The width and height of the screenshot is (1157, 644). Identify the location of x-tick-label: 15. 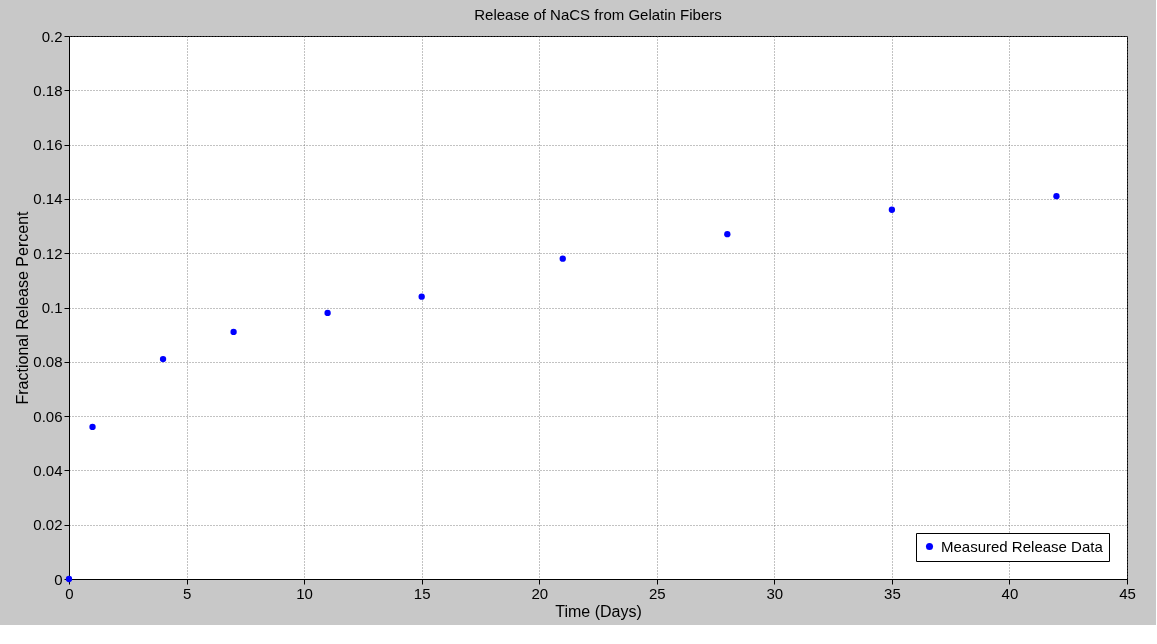
(422, 593).